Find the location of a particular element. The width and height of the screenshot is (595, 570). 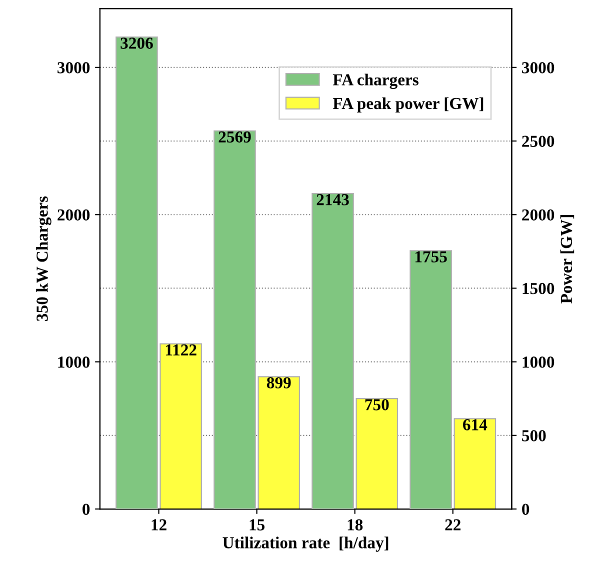

y2-tick-label: 2500 is located at coordinates (538, 141).